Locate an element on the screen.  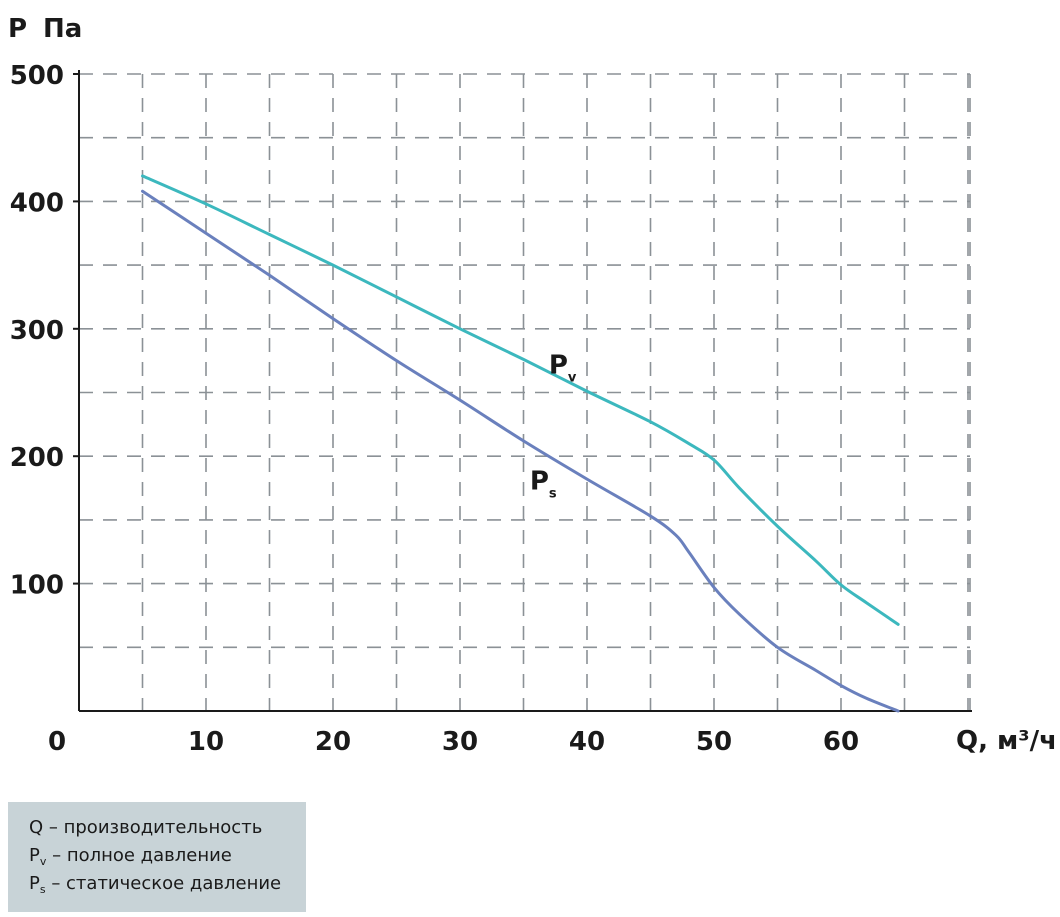
legend-symbol: Q is located at coordinates (36, 827).